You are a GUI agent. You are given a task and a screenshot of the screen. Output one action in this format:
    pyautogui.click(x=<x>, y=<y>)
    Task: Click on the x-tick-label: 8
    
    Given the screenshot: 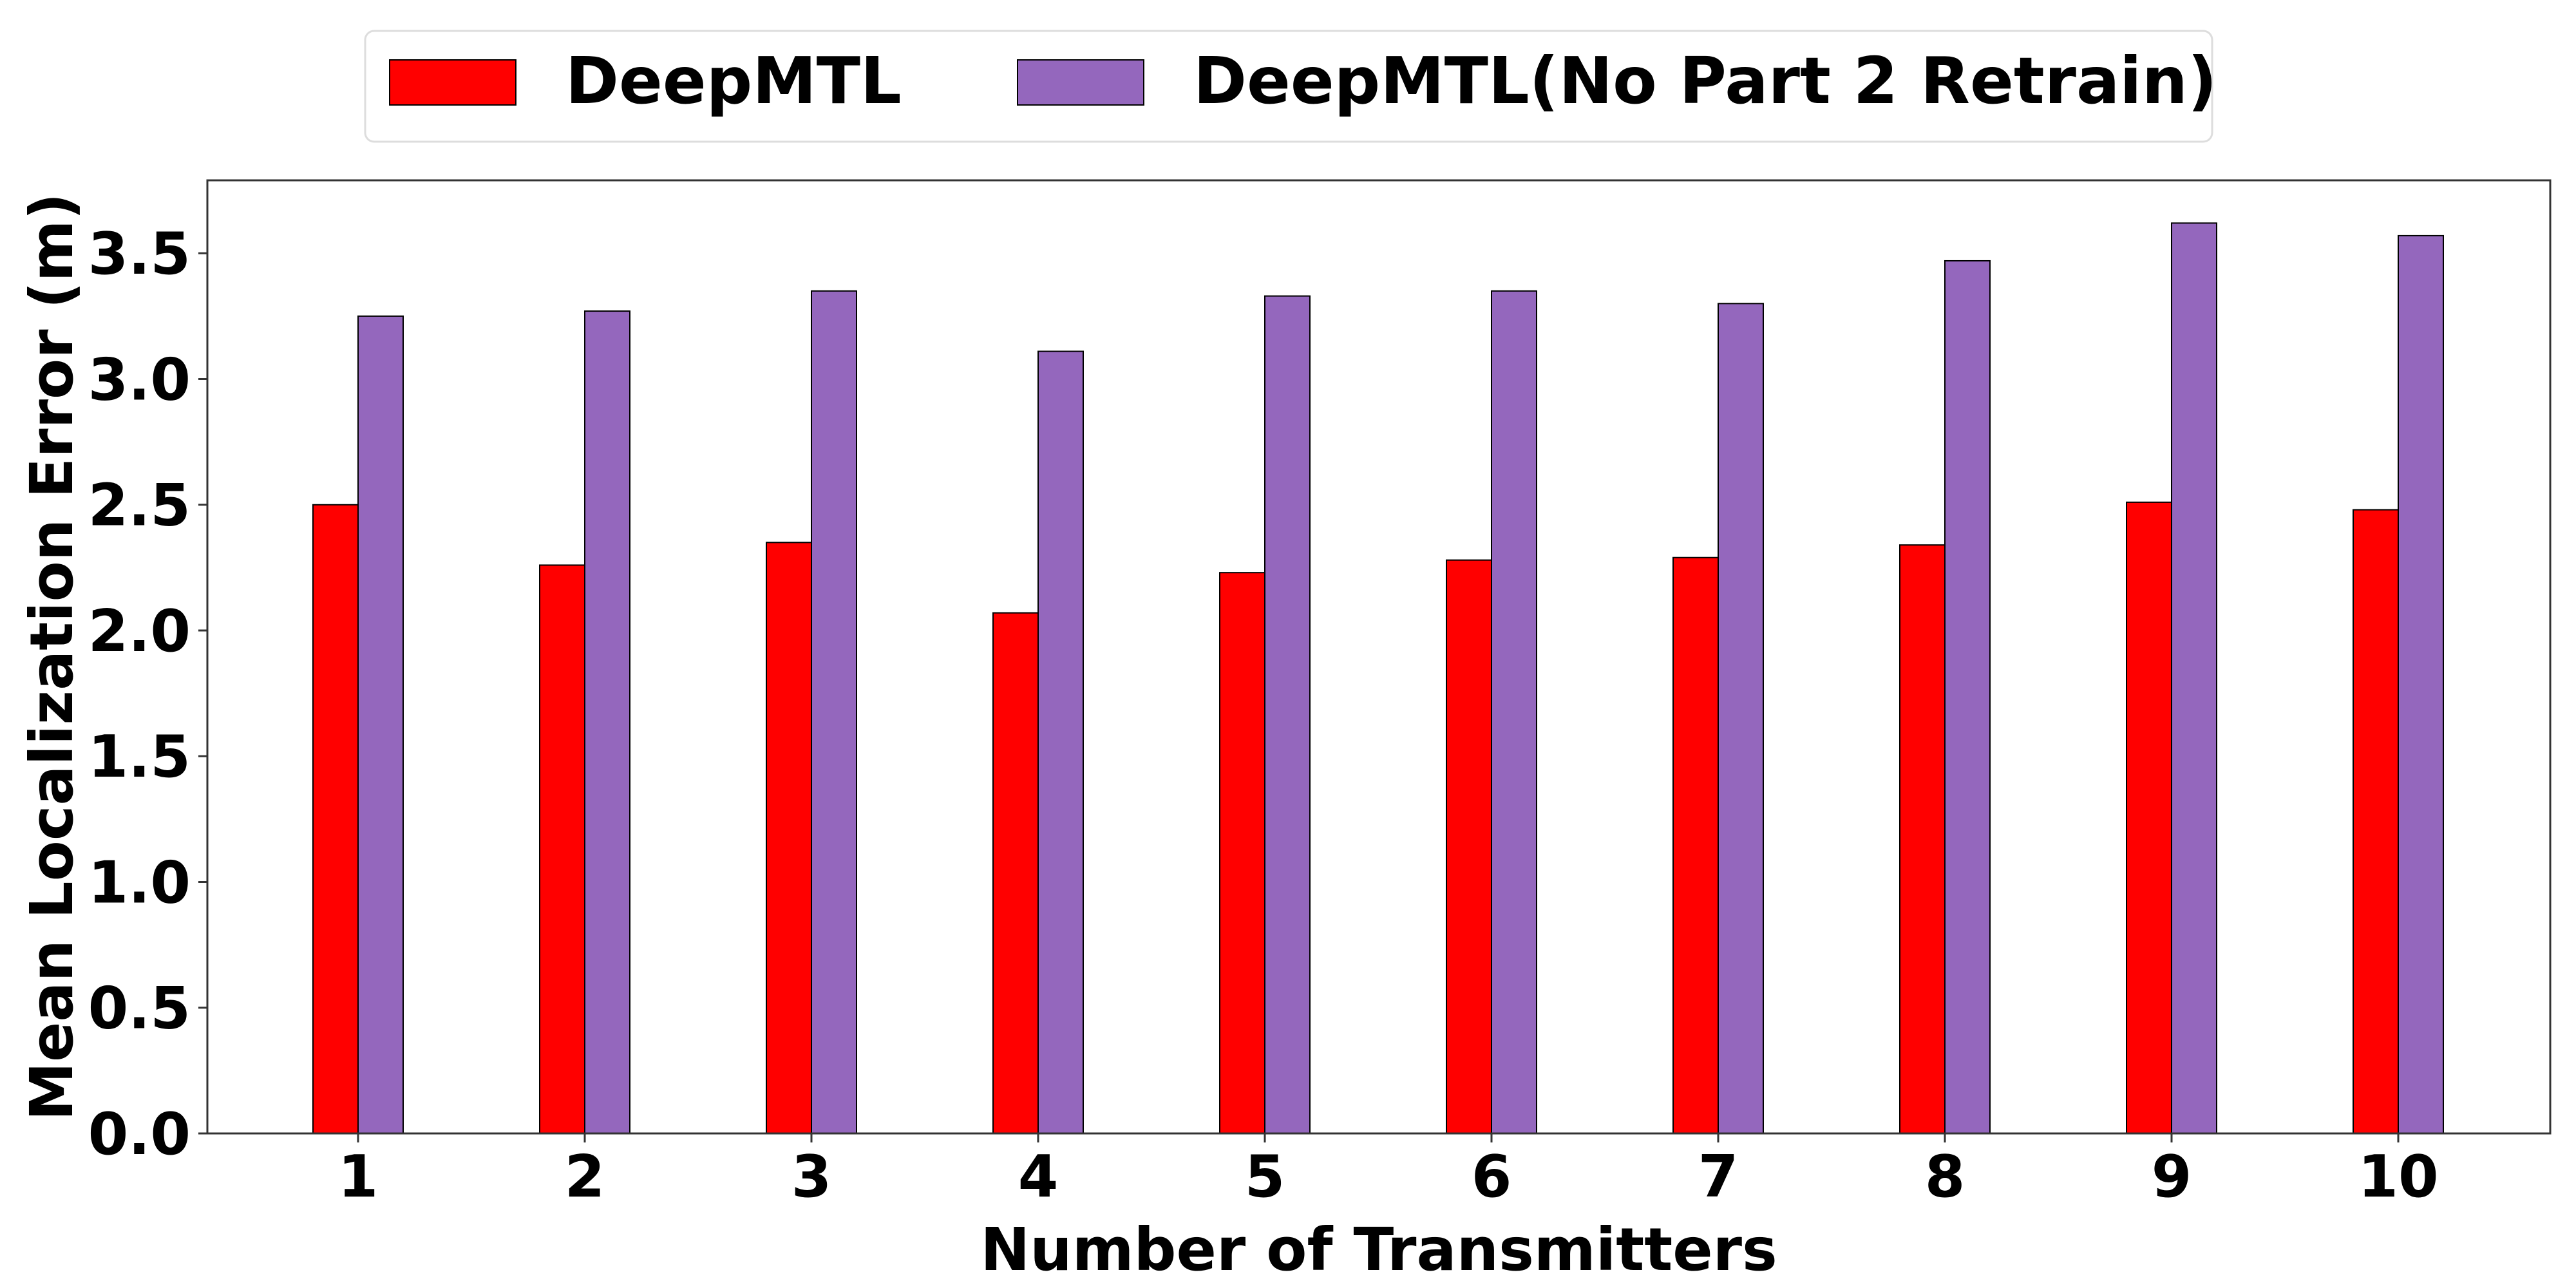 What is the action you would take?
    pyautogui.click(x=1945, y=1177)
    